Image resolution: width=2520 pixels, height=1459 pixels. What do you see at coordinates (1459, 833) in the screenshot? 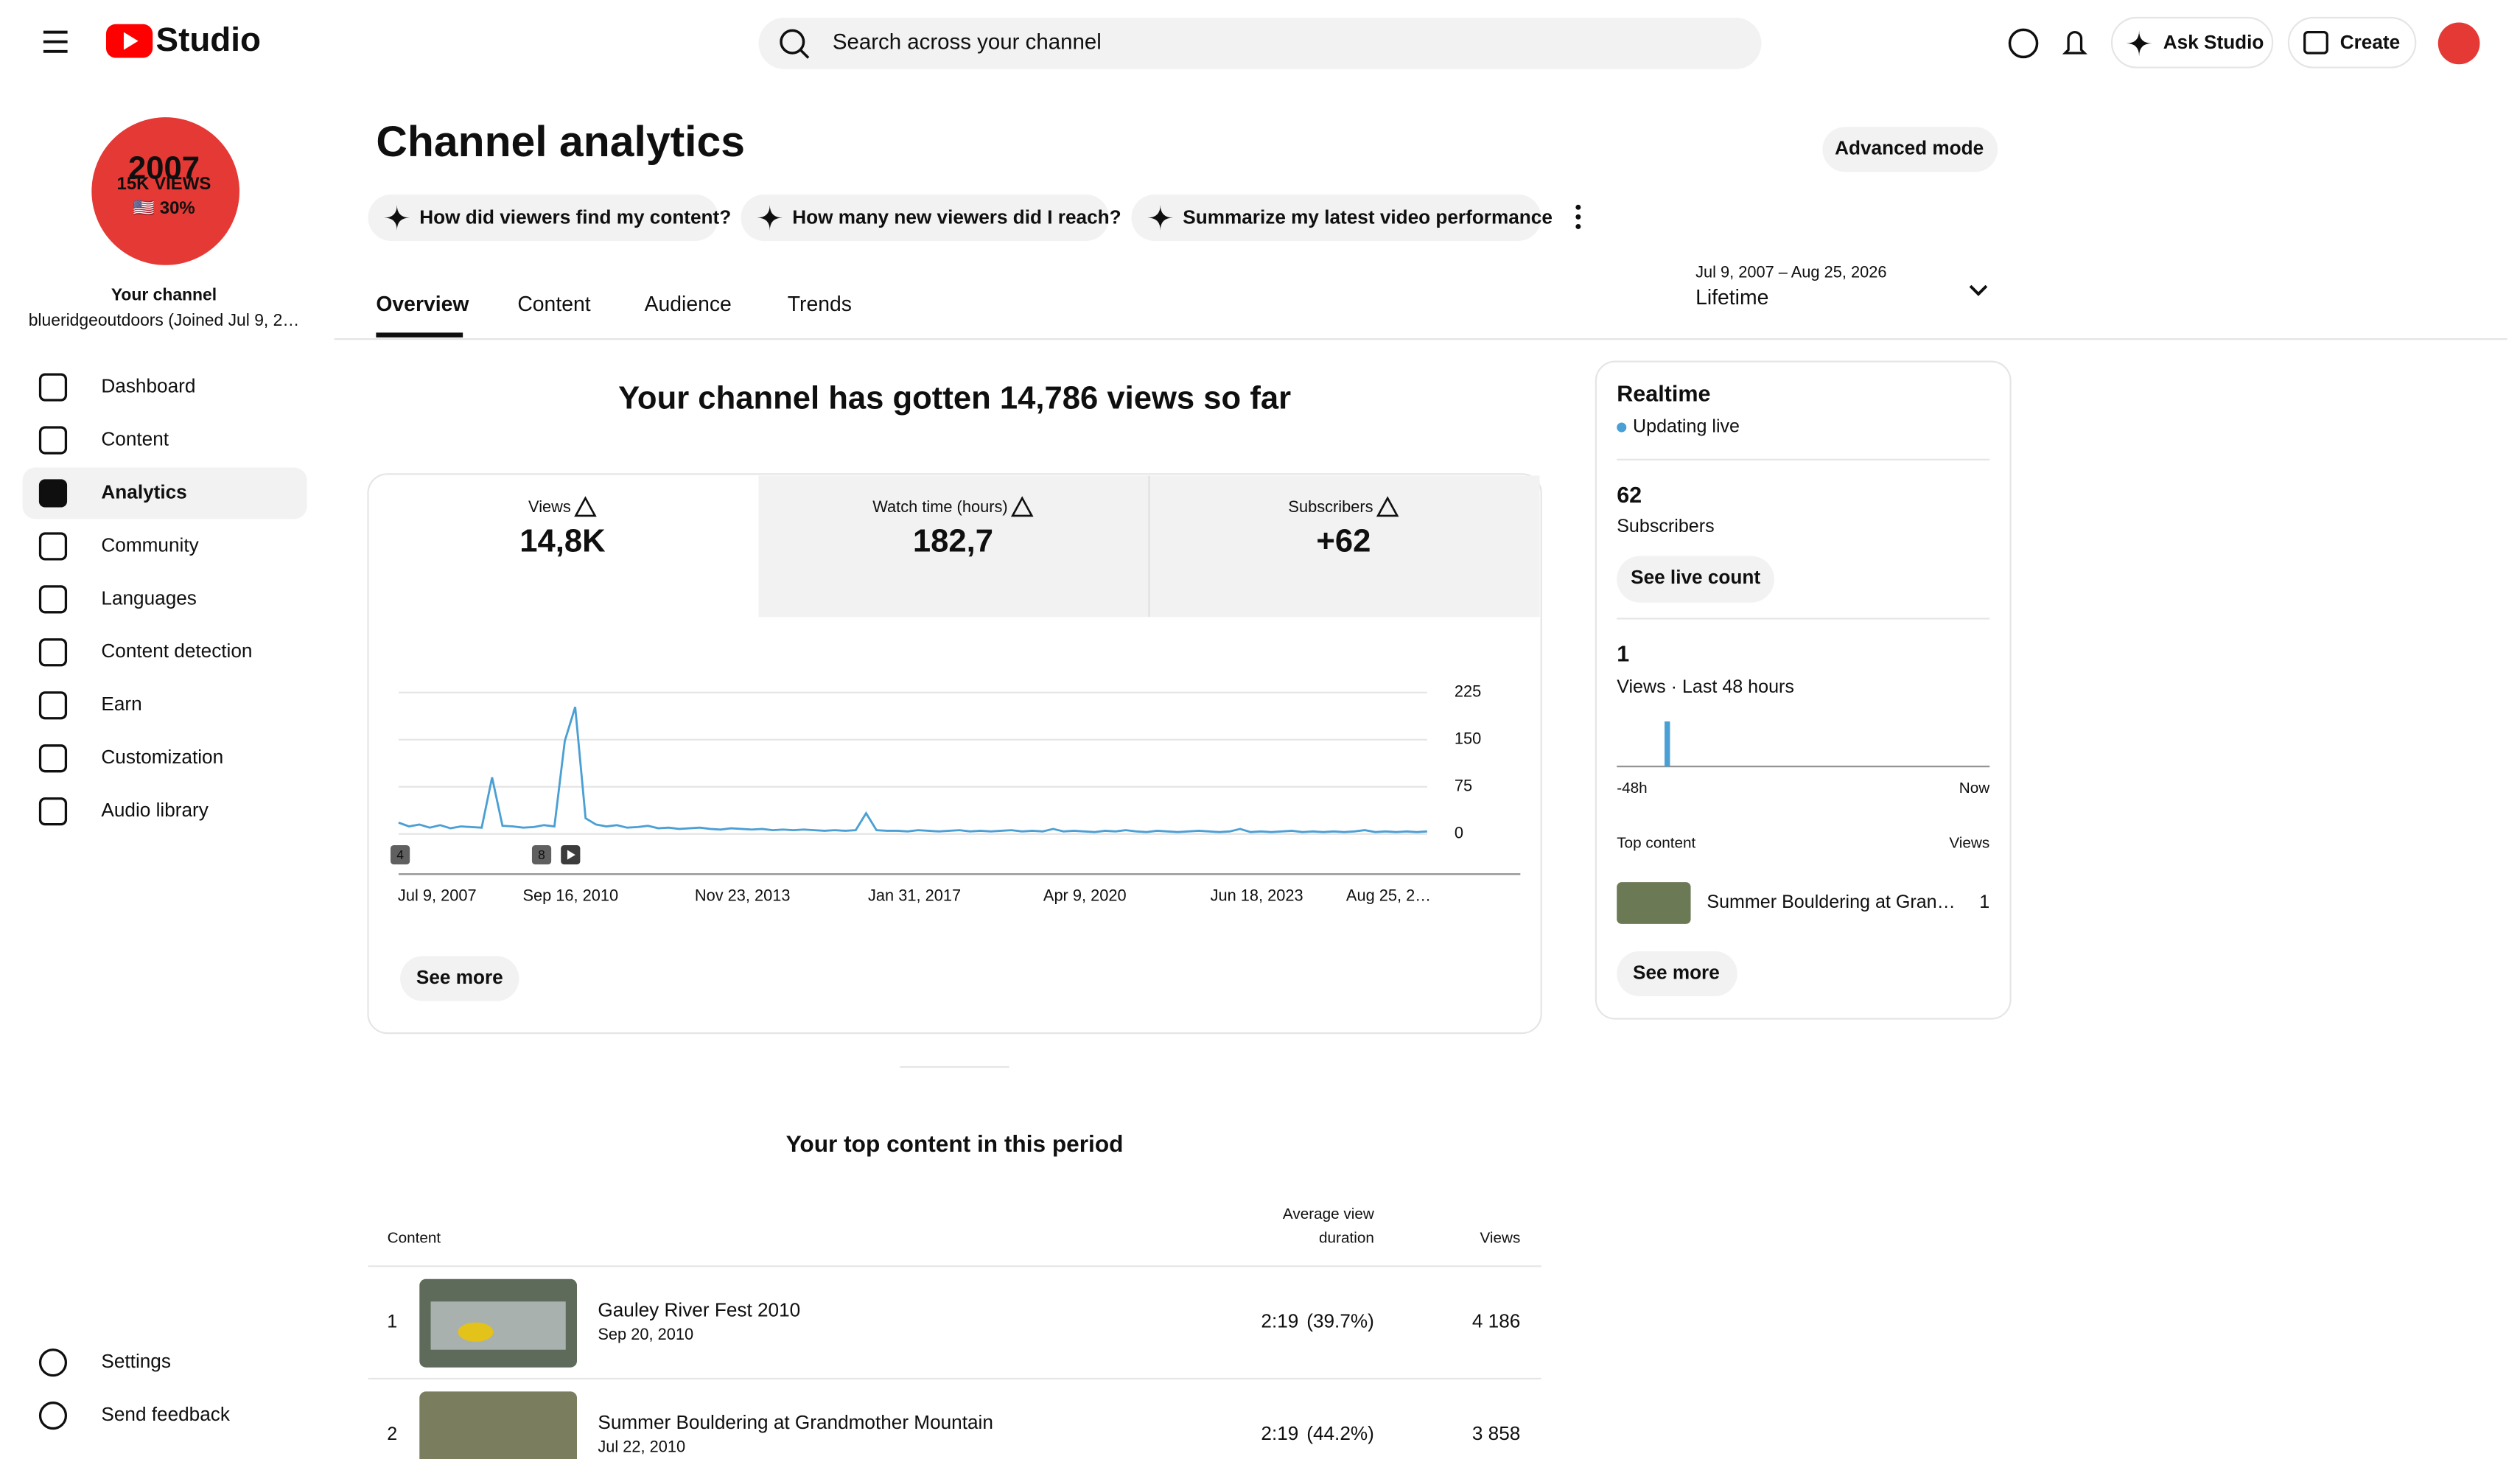
I see `y-tick-label: 0` at bounding box center [1459, 833].